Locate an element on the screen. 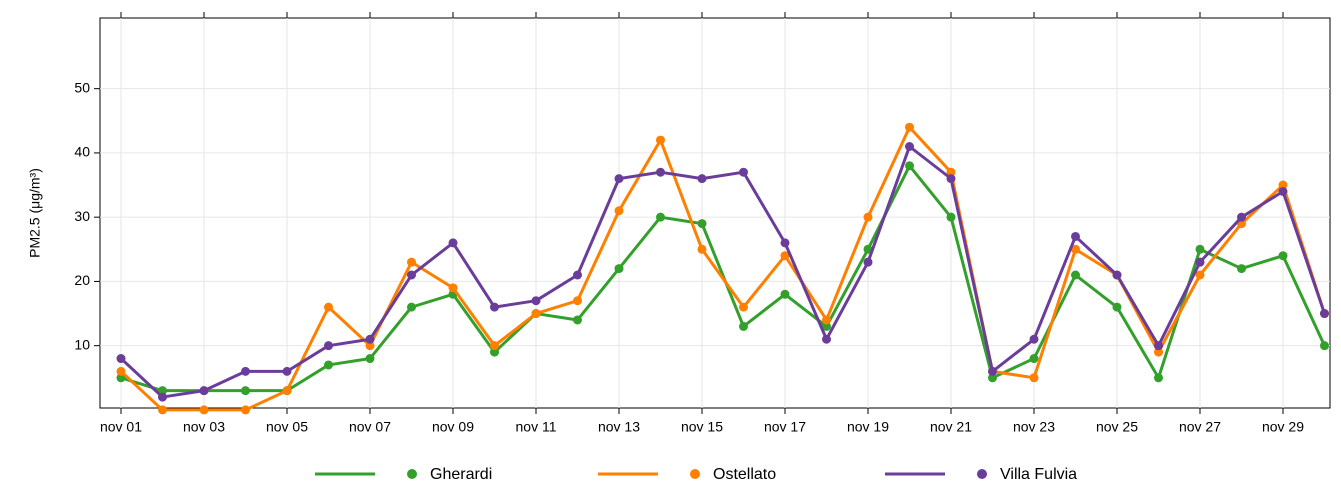  y-axis-title: PM2.5 (μg/m³) is located at coordinates (35, 213).